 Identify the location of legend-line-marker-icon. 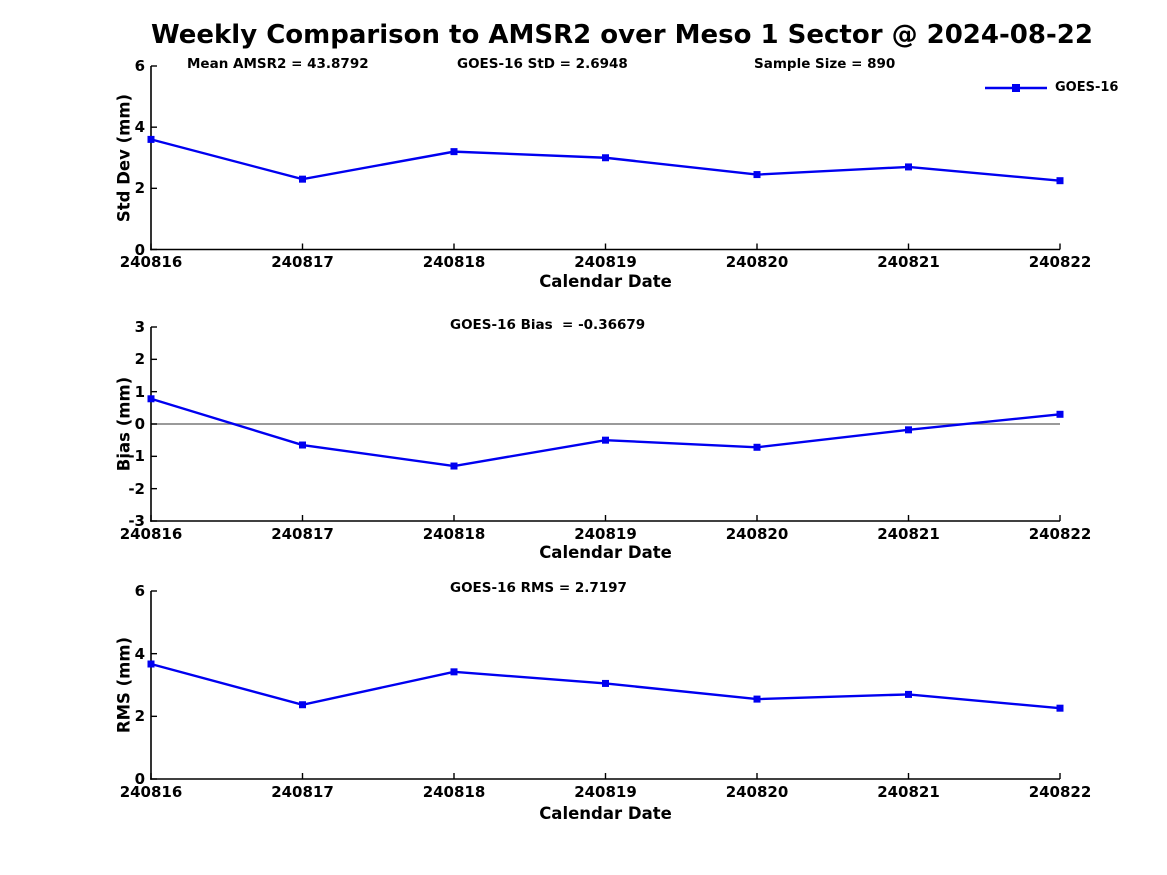
(1016, 87).